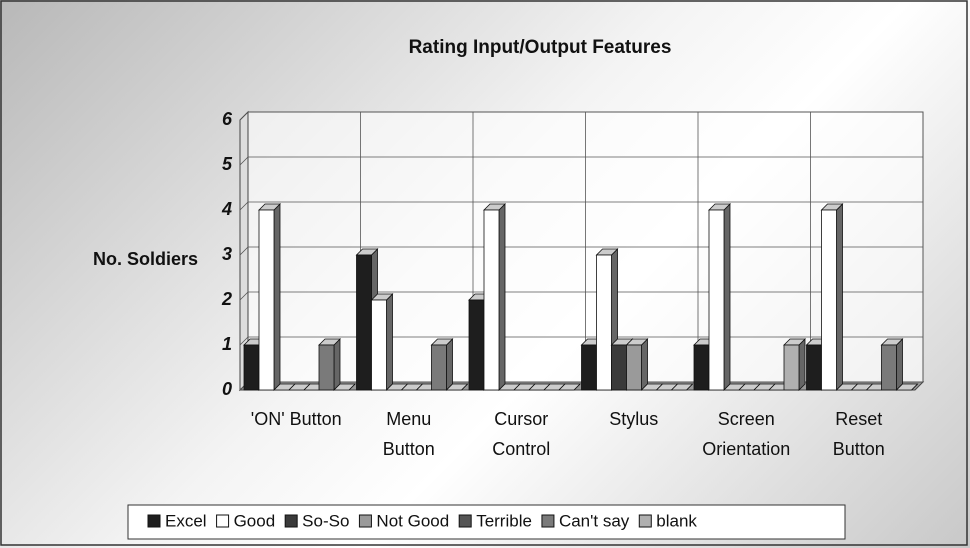  I want to click on legend-label: Terrible, so click(504, 520).